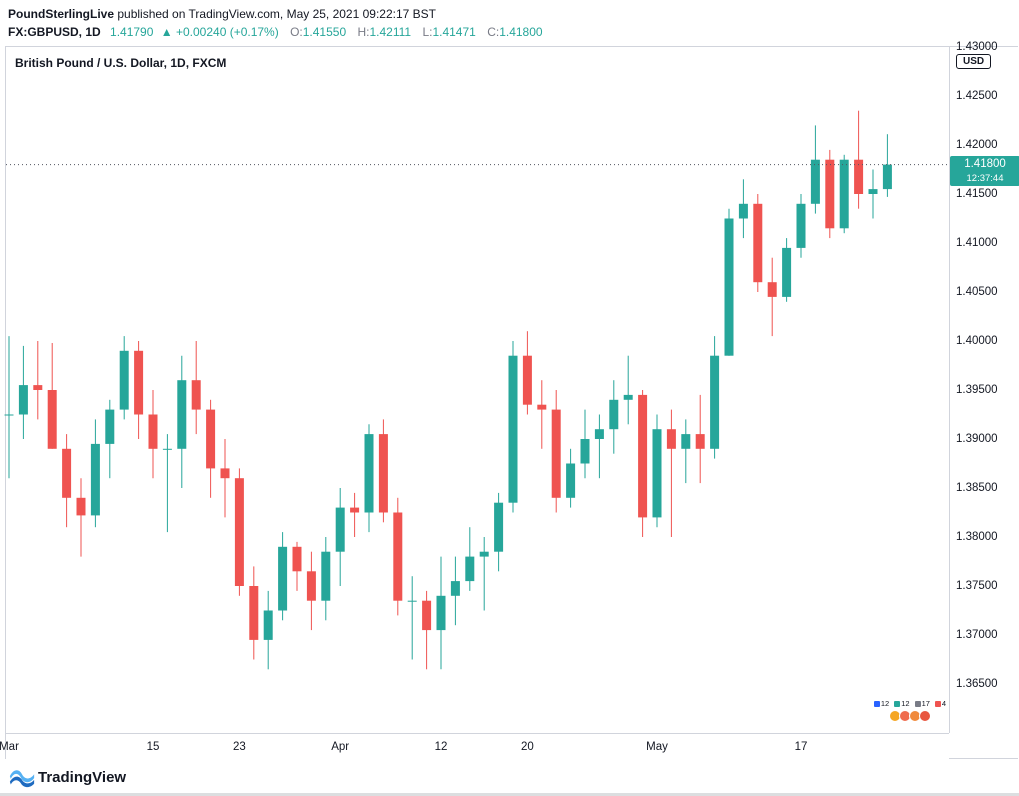  Describe the element at coordinates (219, 32) in the screenshot. I see `price-change: ▲ +0.00240 (+0.17%)` at that location.